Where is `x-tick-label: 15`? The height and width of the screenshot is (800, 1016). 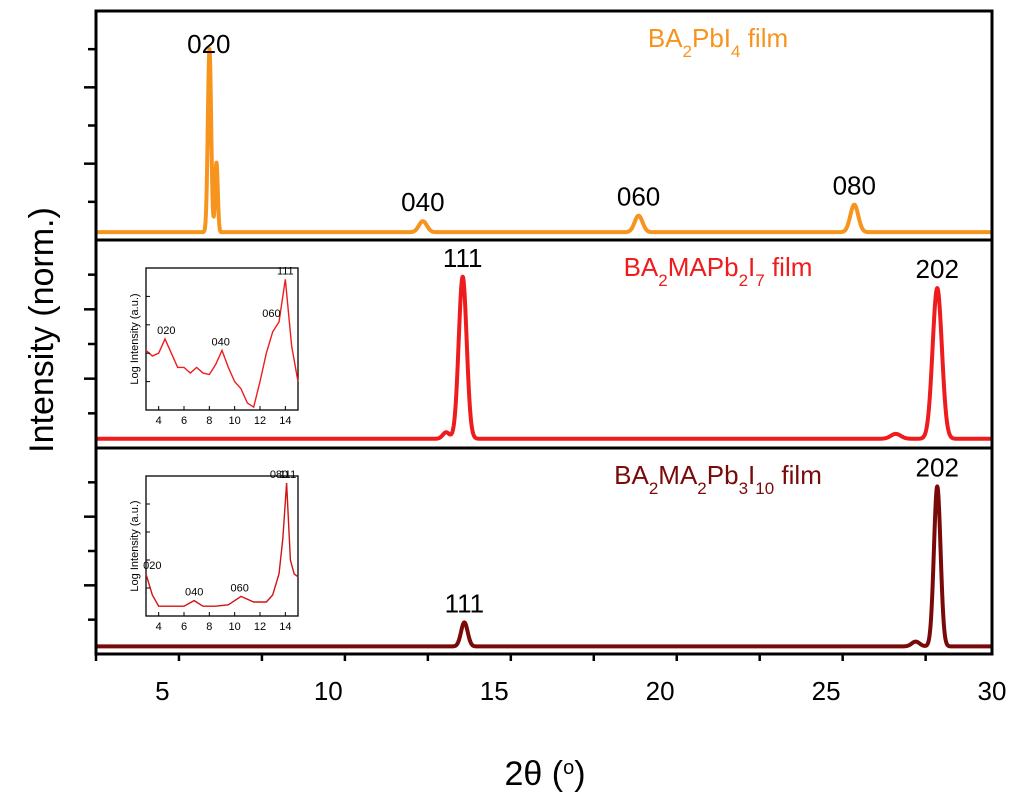 x-tick-label: 15 is located at coordinates (494, 691).